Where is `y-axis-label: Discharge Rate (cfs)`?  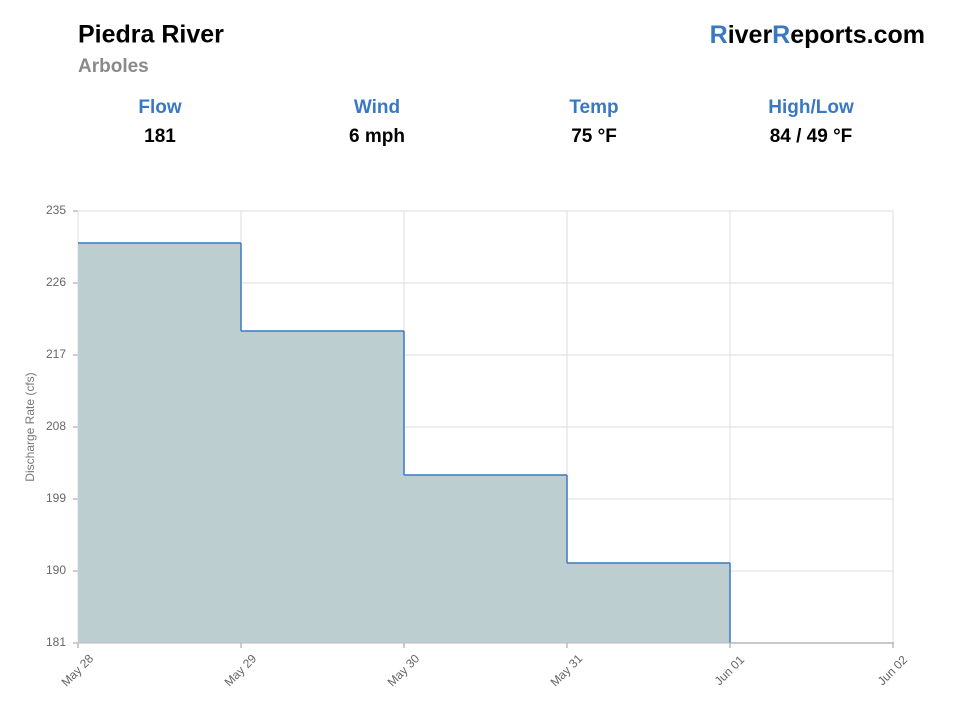
y-axis-label: Discharge Rate (cfs) is located at coordinates (30, 426).